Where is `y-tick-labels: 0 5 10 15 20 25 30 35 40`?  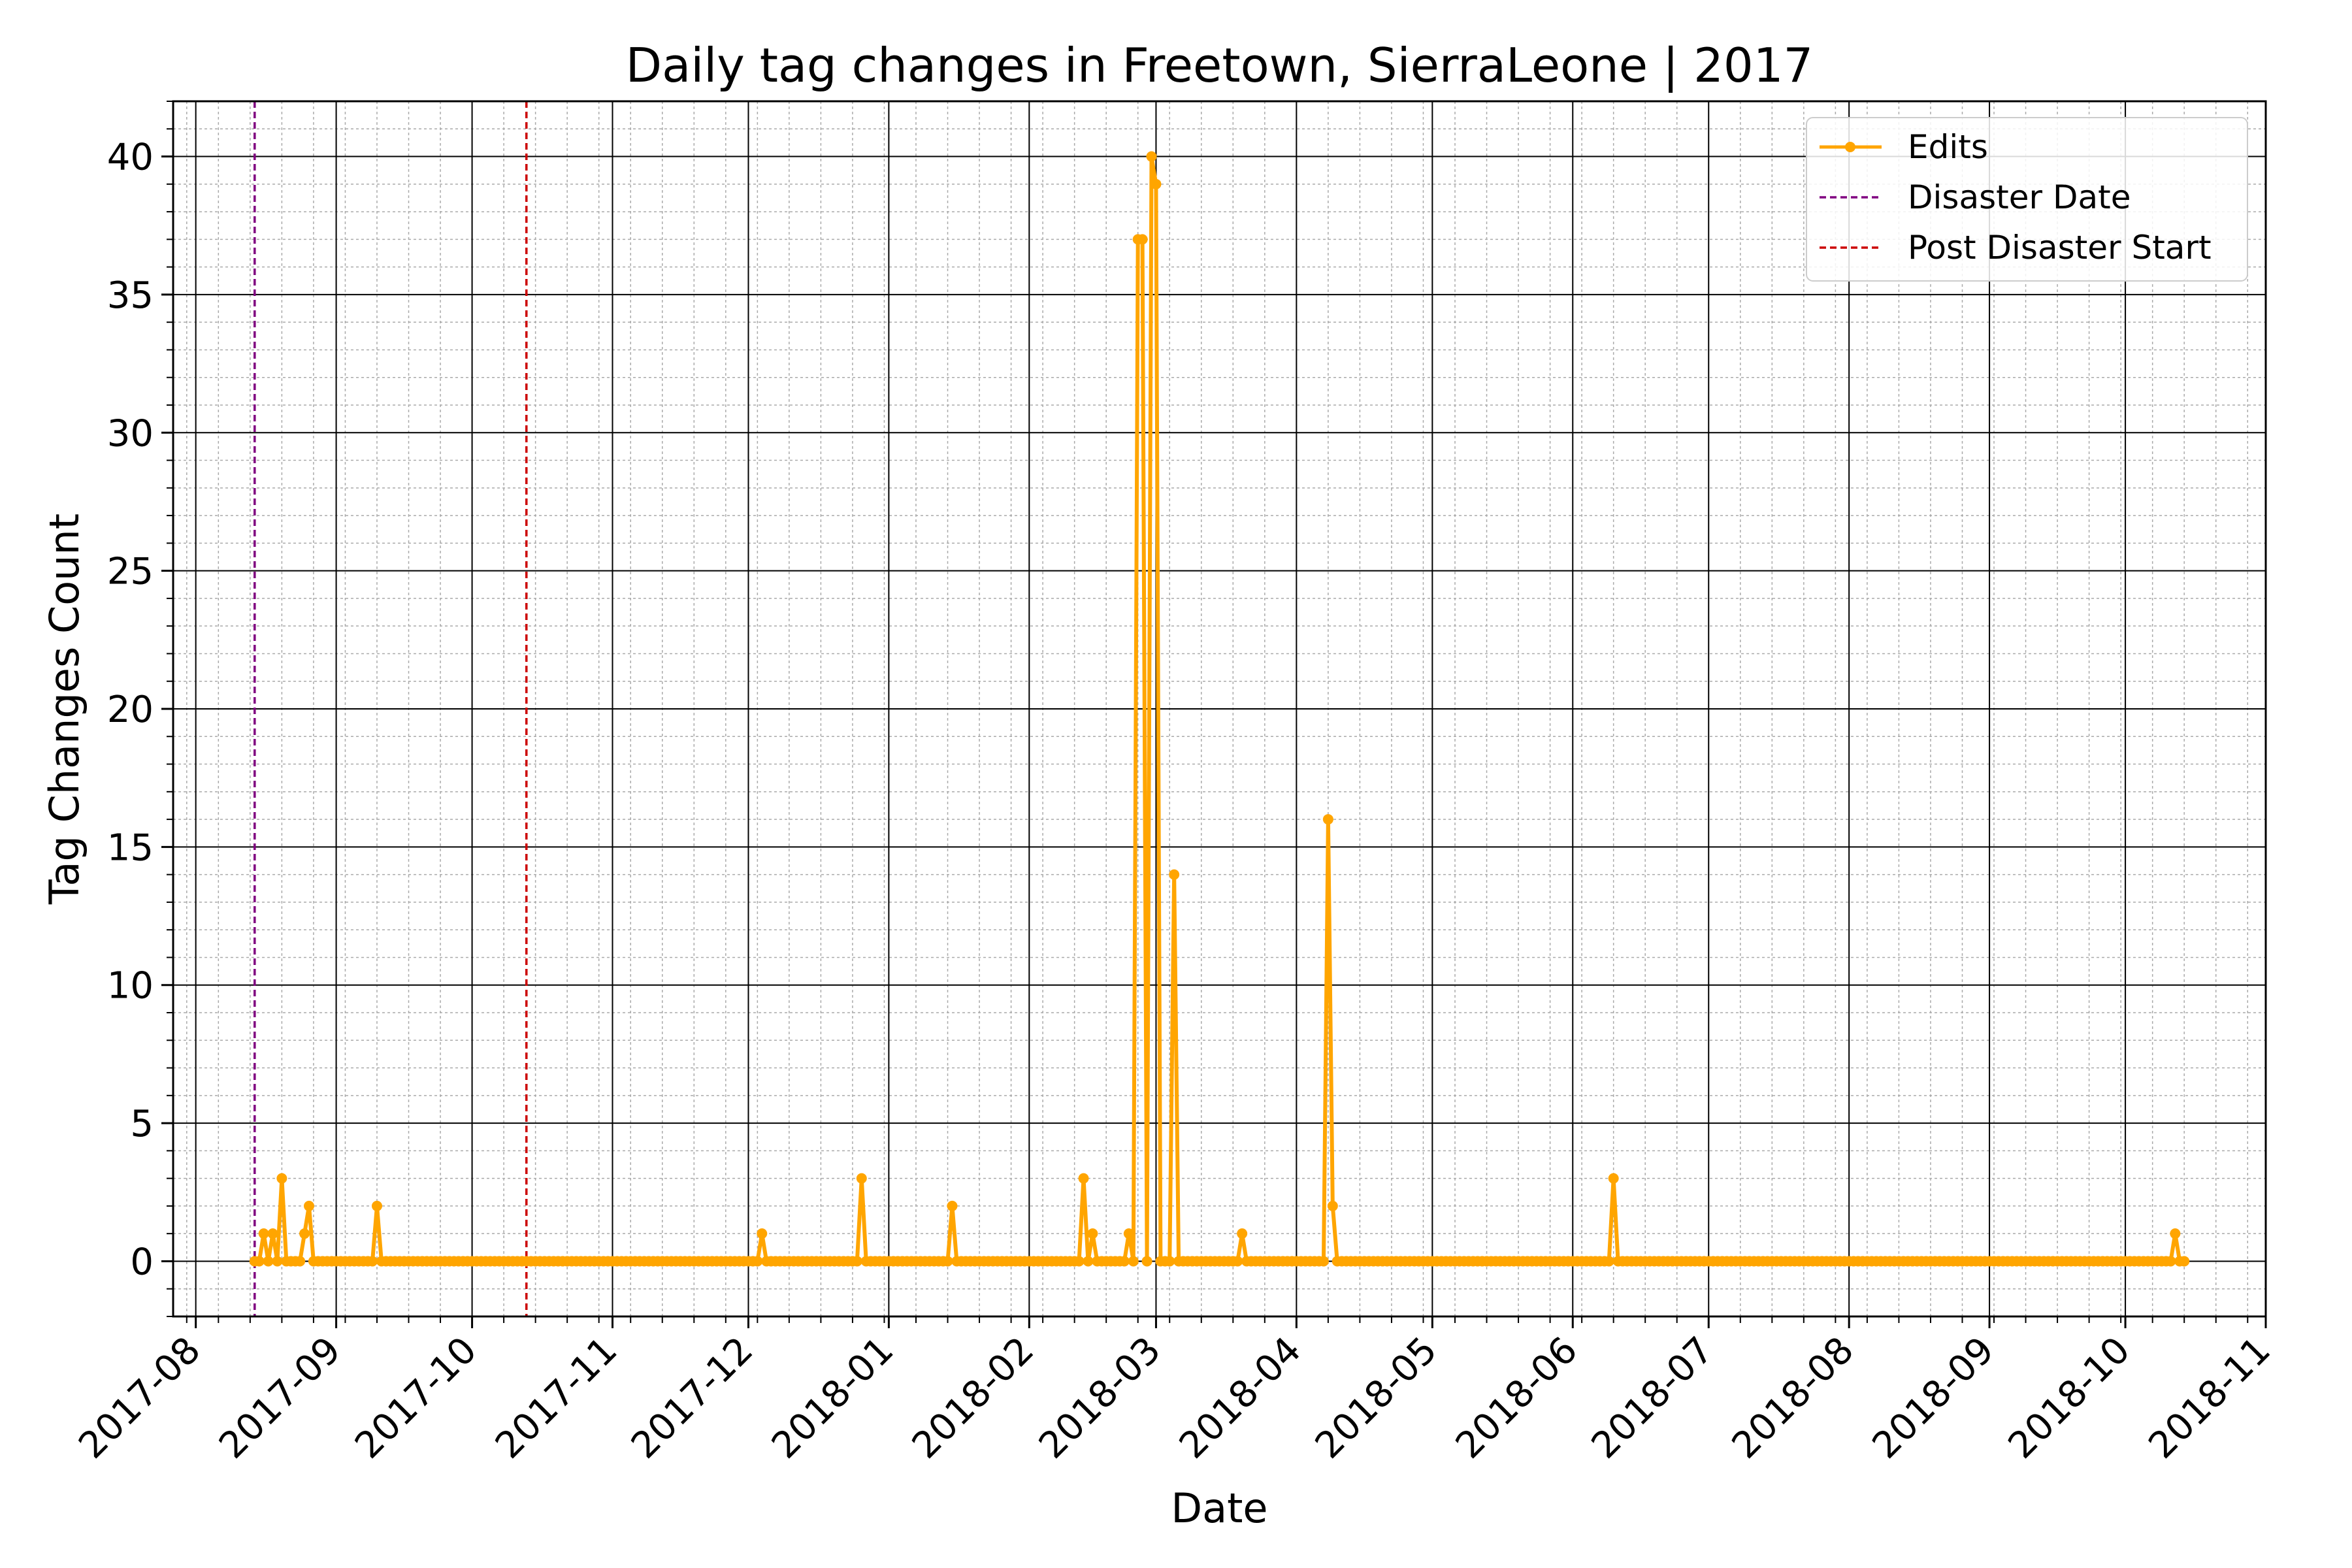
y-tick-labels: 0 5 10 15 20 25 30 35 40 is located at coordinates (130, 710).